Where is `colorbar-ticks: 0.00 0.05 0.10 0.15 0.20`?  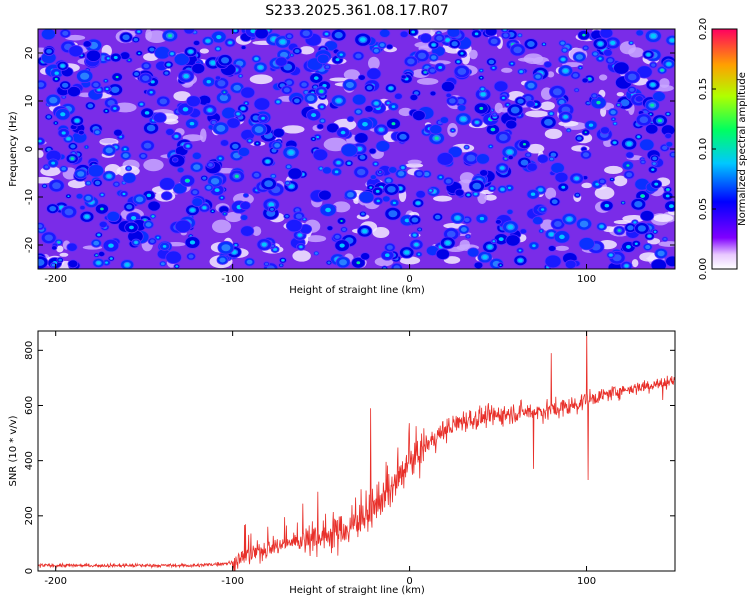 colorbar-ticks: 0.00 0.05 0.10 0.15 0.20 is located at coordinates (707, 149).